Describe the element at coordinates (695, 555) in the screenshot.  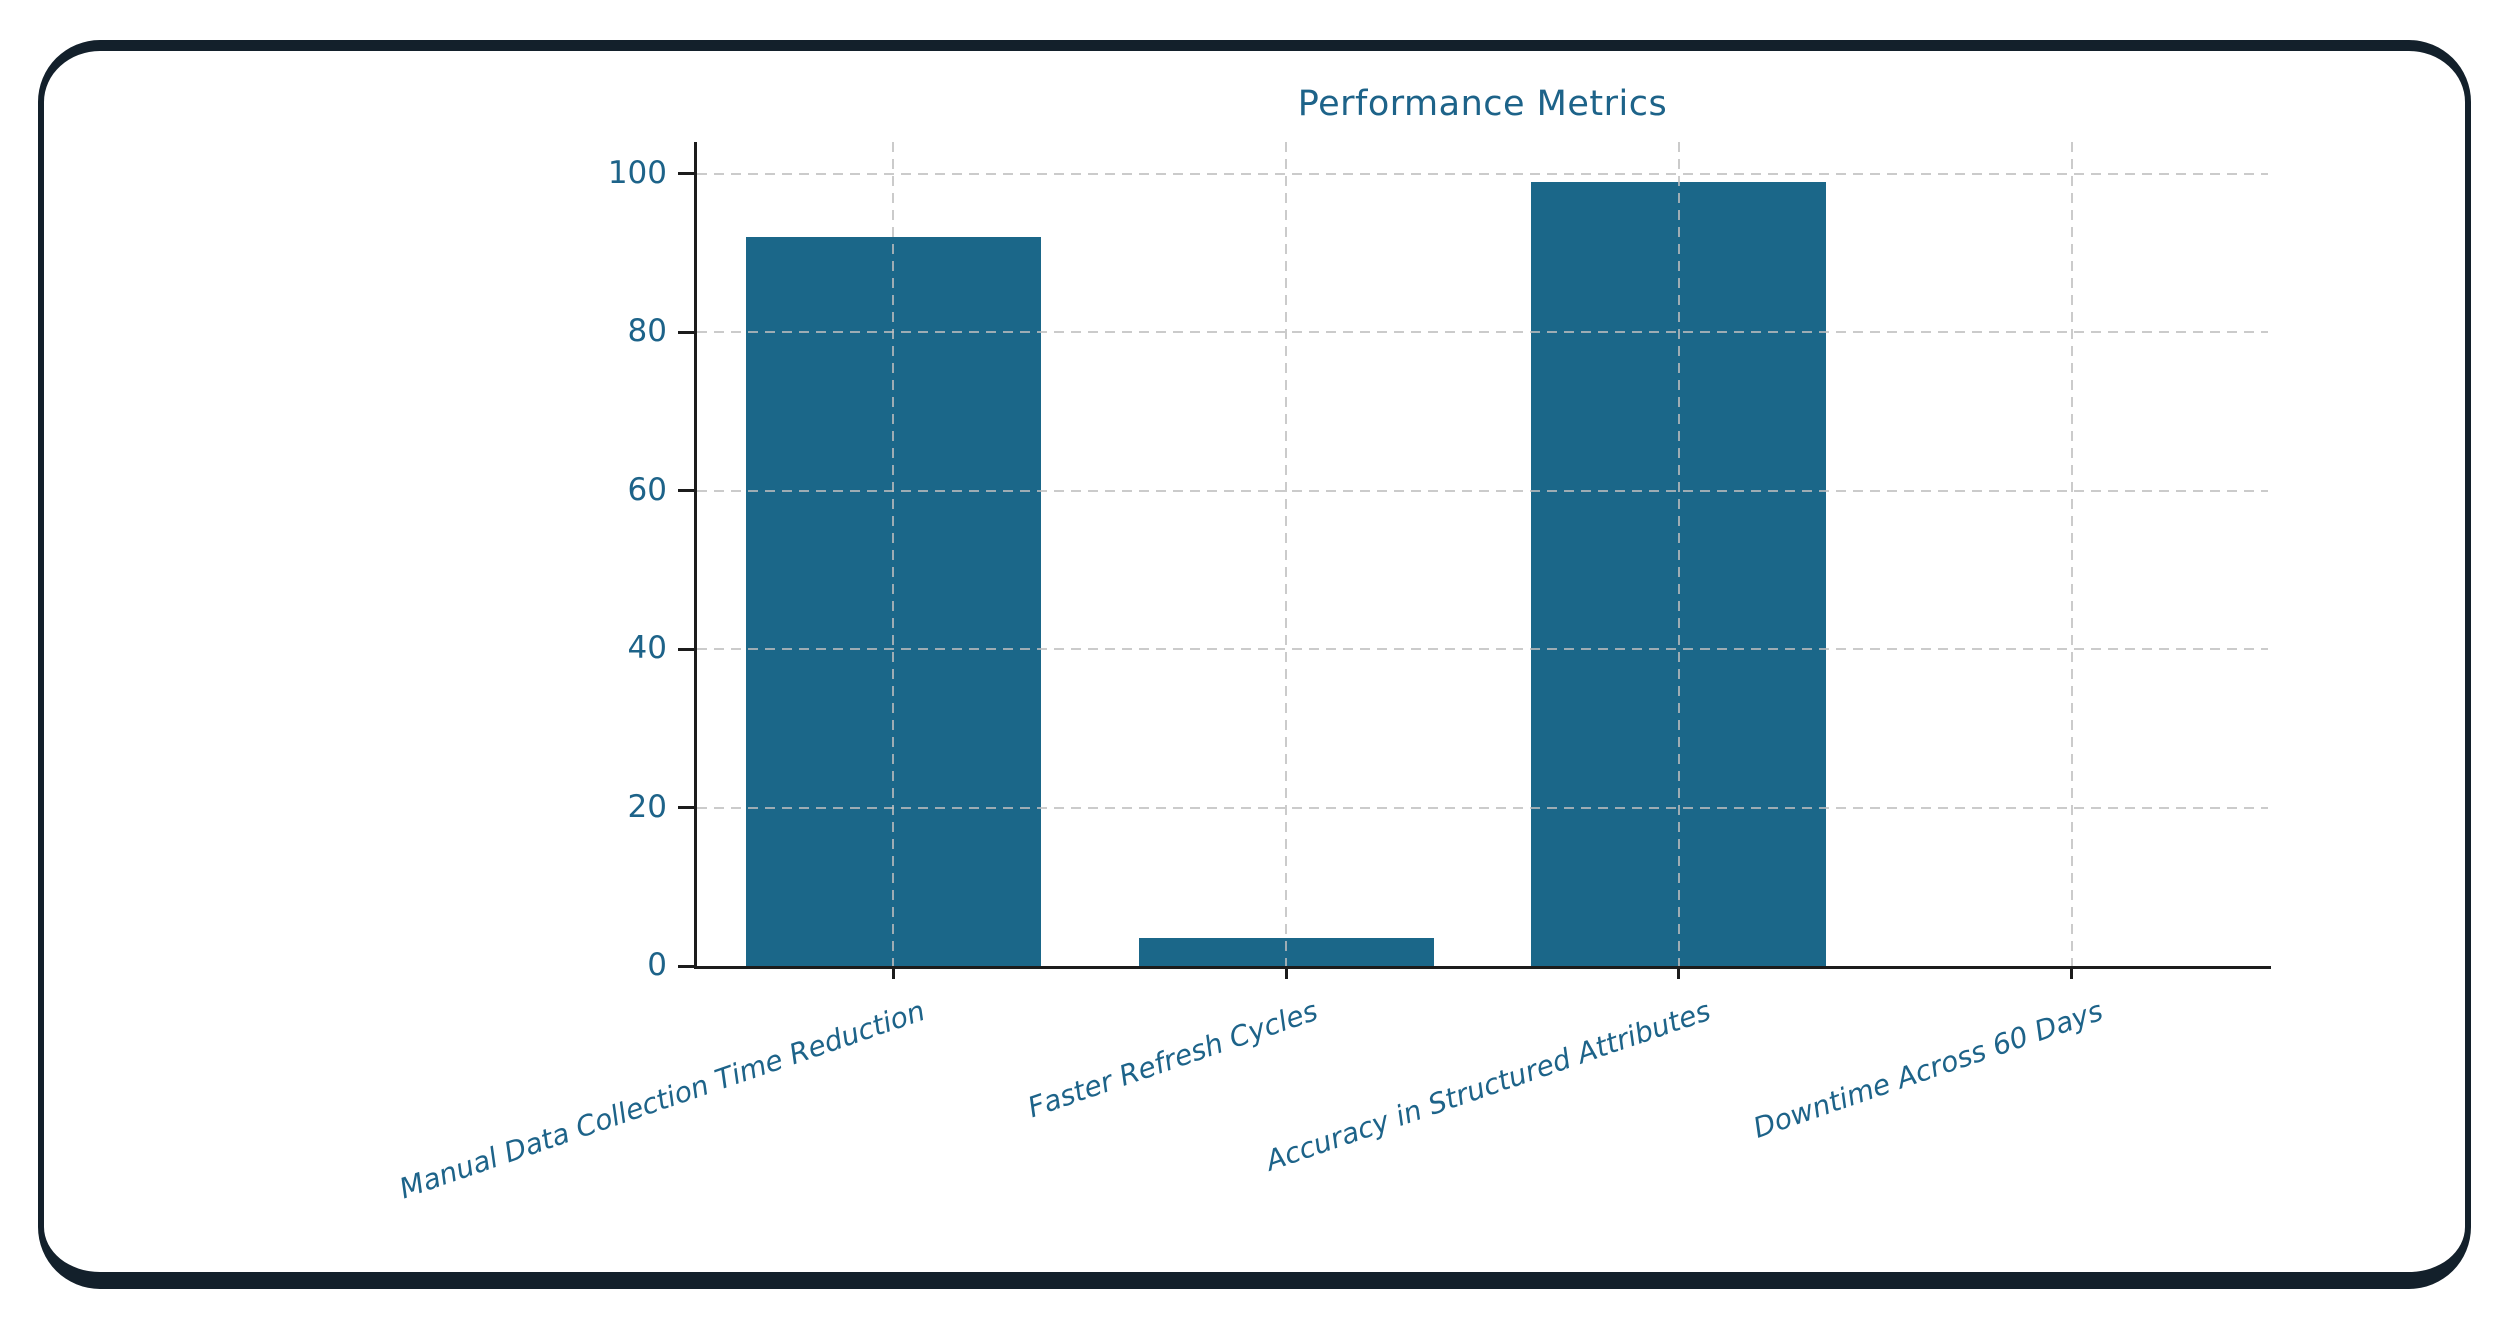
I see `y-axis-spine` at that location.